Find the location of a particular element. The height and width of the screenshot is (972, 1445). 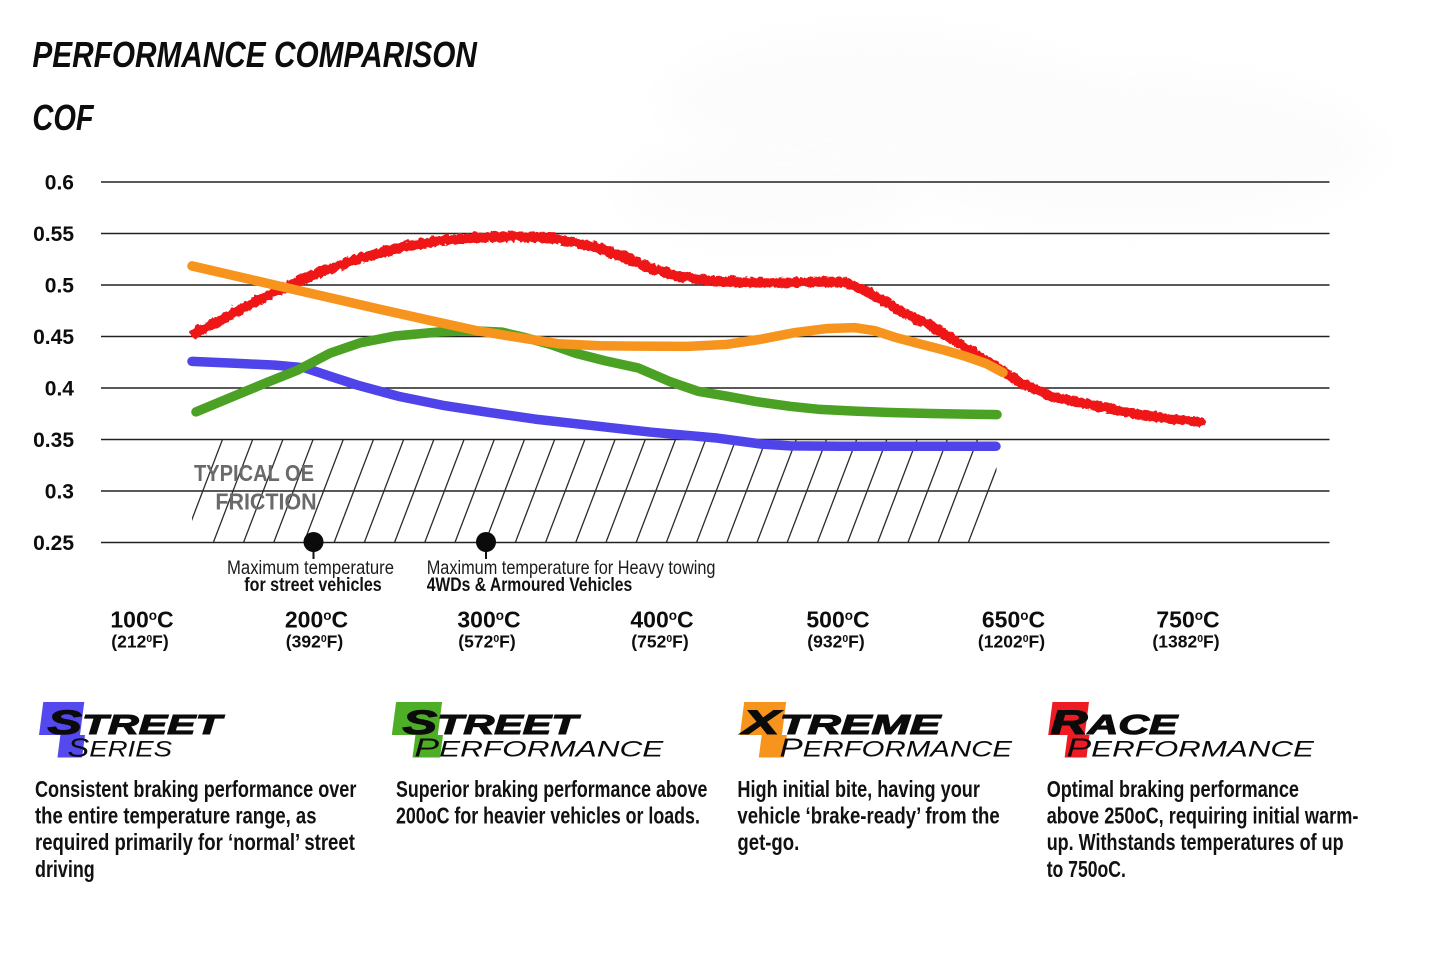

legend-desc-line: to 750oC. is located at coordinates (1086, 869).